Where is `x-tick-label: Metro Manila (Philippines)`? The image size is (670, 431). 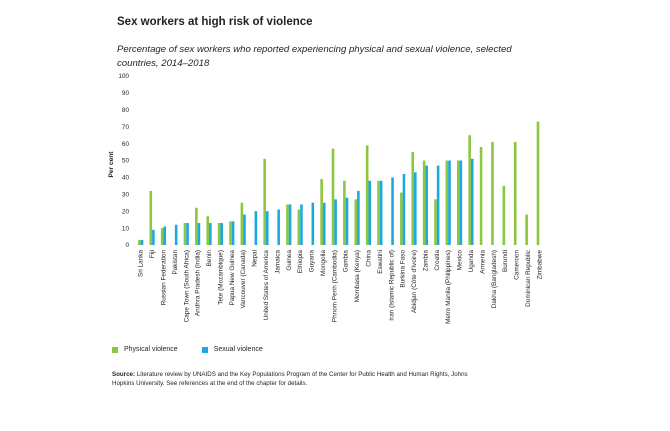 x-tick-label: Metro Manila (Philippines) is located at coordinates (448, 287).